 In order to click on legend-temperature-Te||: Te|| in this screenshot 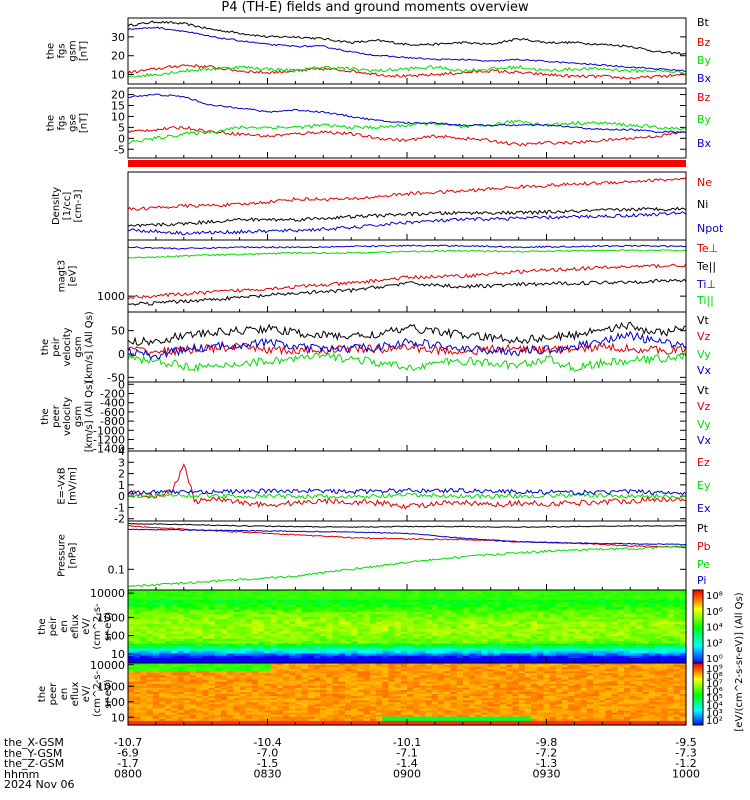, I will do `click(706, 266)`.